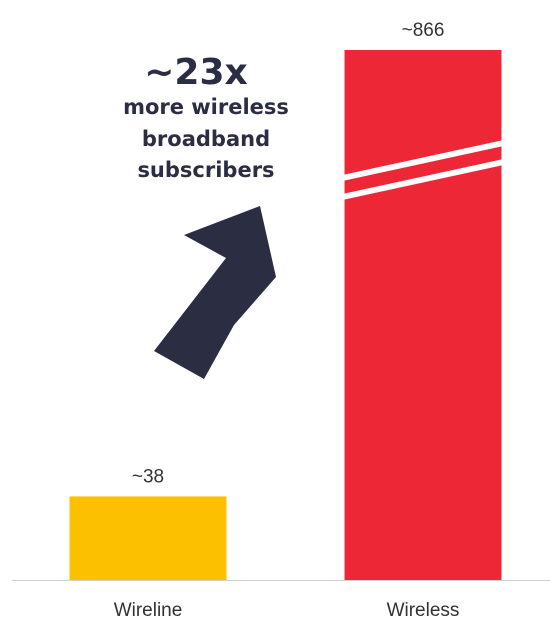 The image size is (550, 621). Describe the element at coordinates (148, 538) in the screenshot. I see `bar-wireline` at that location.